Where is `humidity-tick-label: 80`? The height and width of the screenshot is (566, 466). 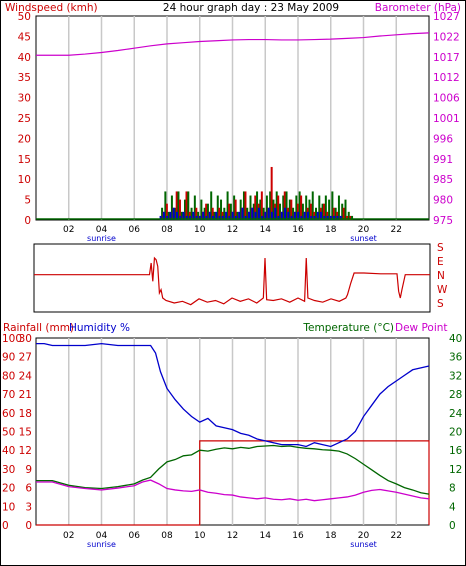
humidity-tick-label: 80 is located at coordinates (8, 376).